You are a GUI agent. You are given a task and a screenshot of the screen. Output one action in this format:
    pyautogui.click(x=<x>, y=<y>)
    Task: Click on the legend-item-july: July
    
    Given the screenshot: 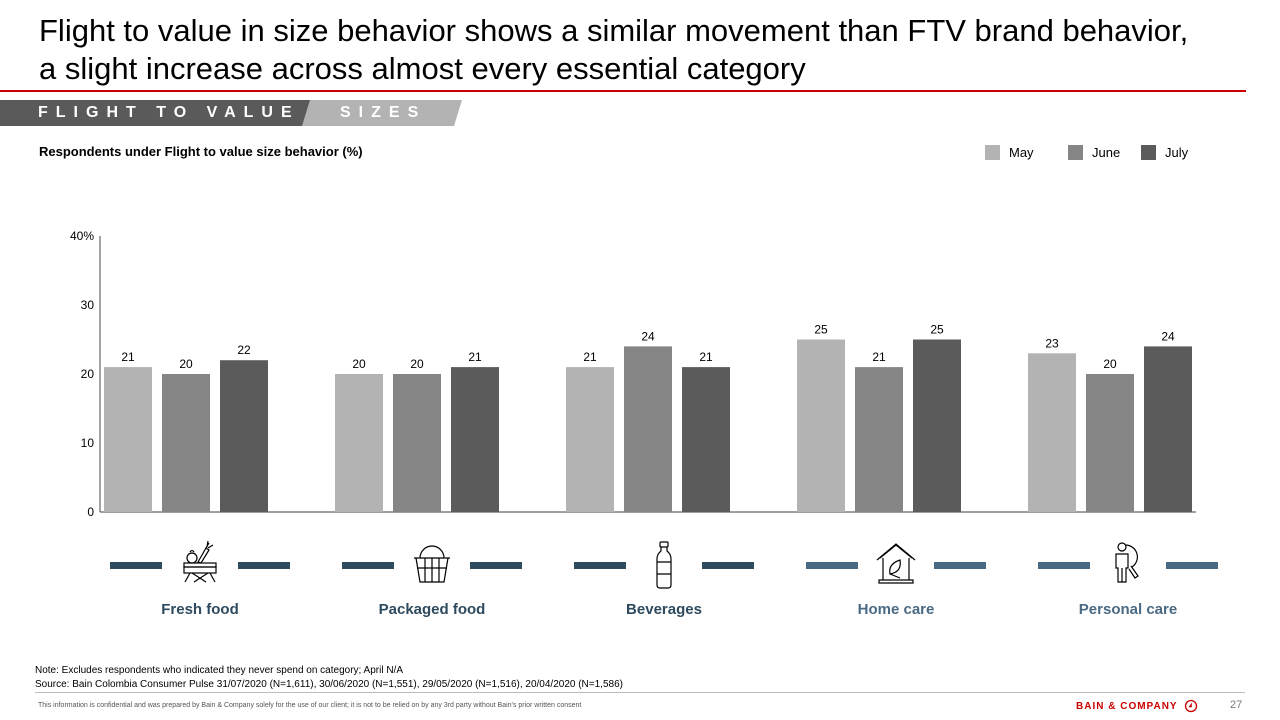 What is the action you would take?
    pyautogui.click(x=1164, y=152)
    